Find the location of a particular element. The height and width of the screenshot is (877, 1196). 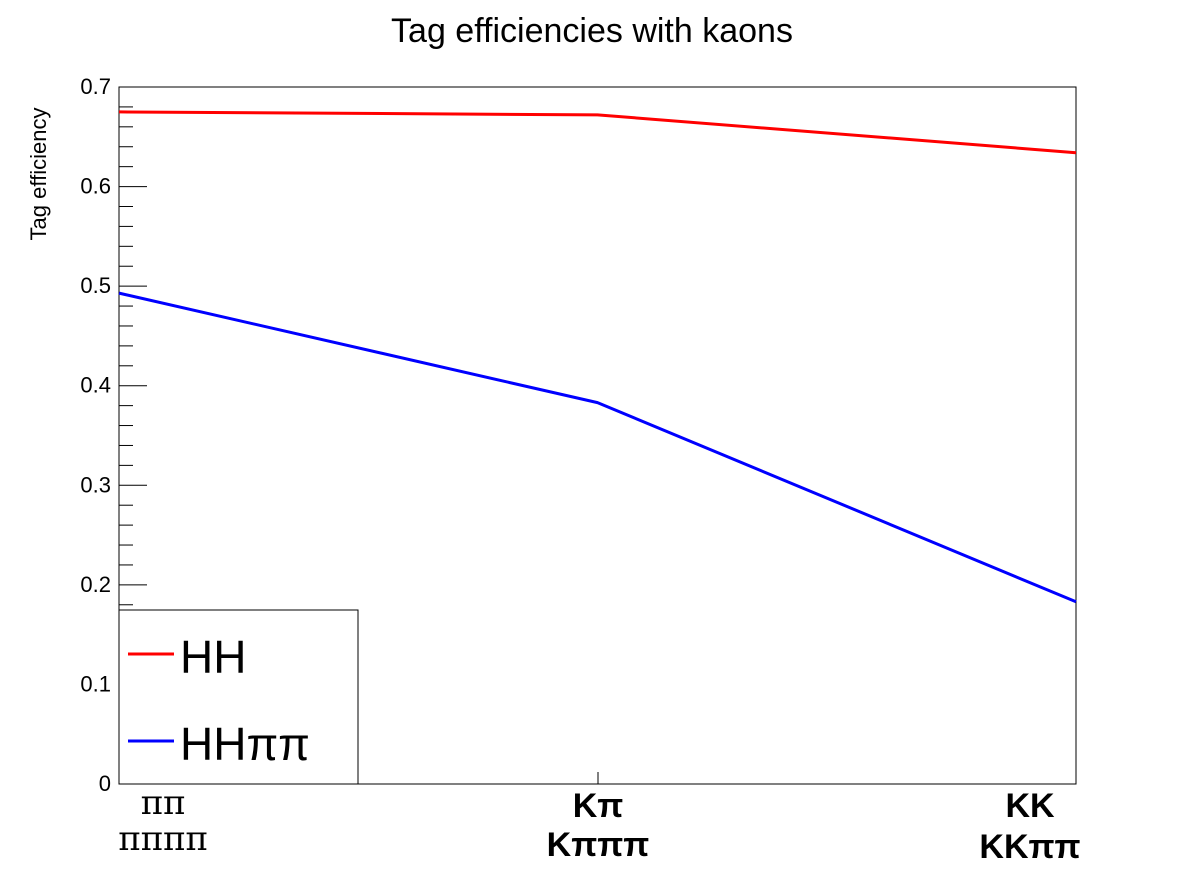

x-category-label-line2: Kπππ is located at coordinates (598, 845).